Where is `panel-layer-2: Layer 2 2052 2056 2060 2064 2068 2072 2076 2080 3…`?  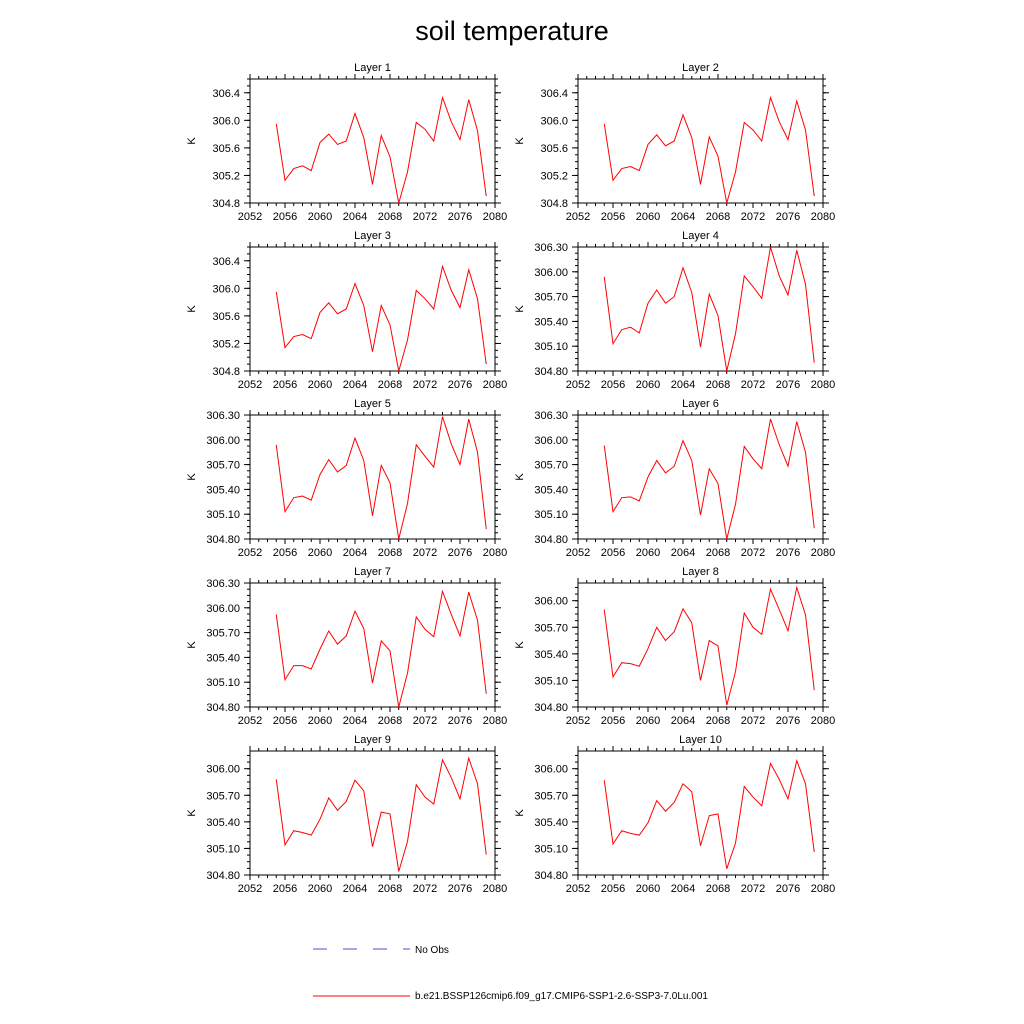
panel-layer-2: Layer 2 2052 2056 2060 2064 2068 2072 2076 2080 3… is located at coordinates (674, 142).